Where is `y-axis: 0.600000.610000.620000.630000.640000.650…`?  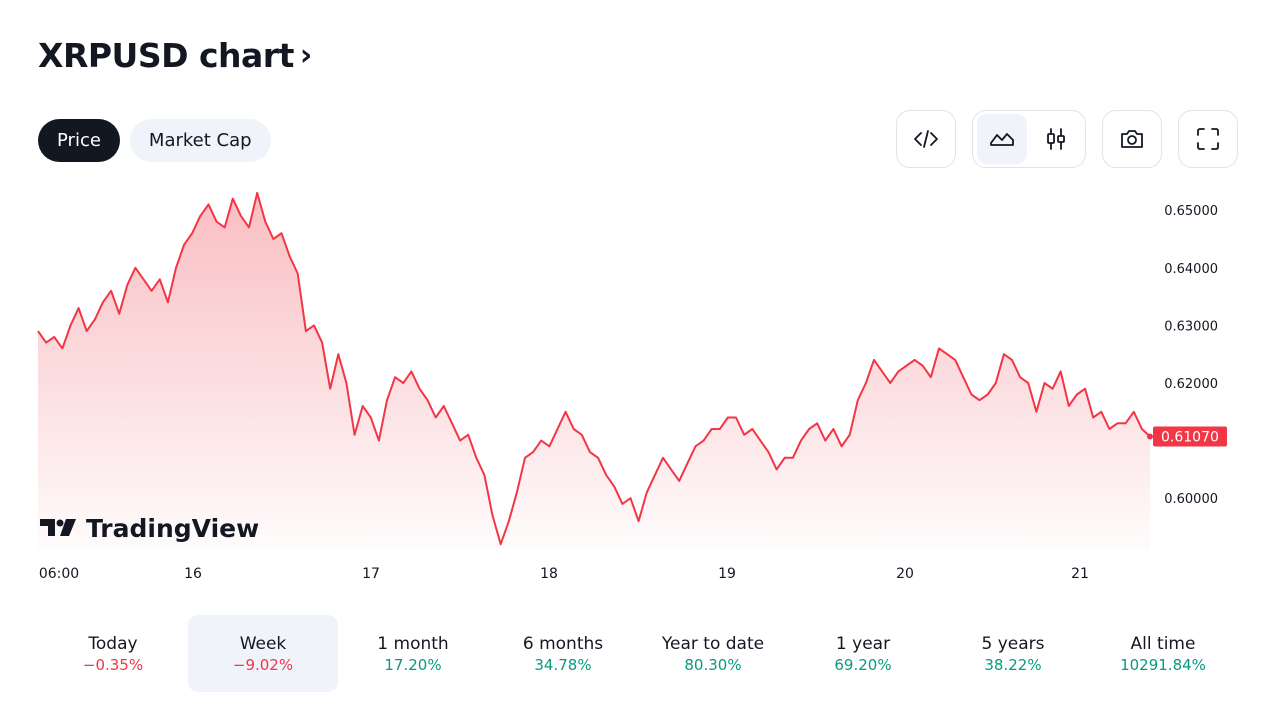 y-axis: 0.600000.610000.620000.630000.640000.650… is located at coordinates (1191, 355).